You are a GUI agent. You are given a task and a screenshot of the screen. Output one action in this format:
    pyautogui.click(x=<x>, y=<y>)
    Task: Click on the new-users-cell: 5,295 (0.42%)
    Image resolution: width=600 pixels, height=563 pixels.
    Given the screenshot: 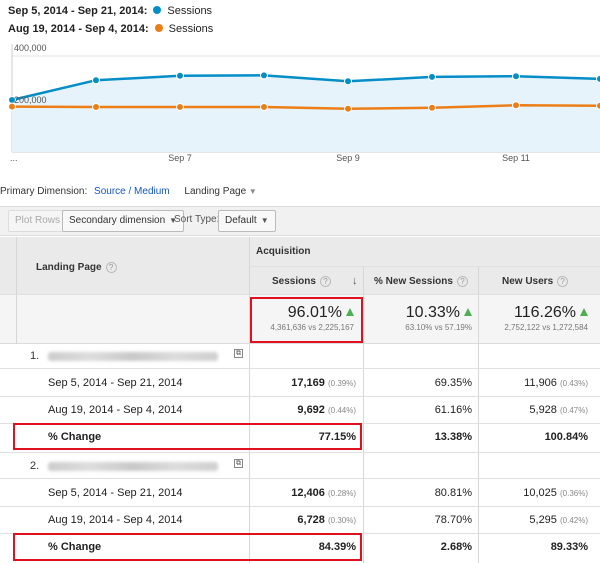 What is the action you would take?
    pyautogui.click(x=558, y=520)
    